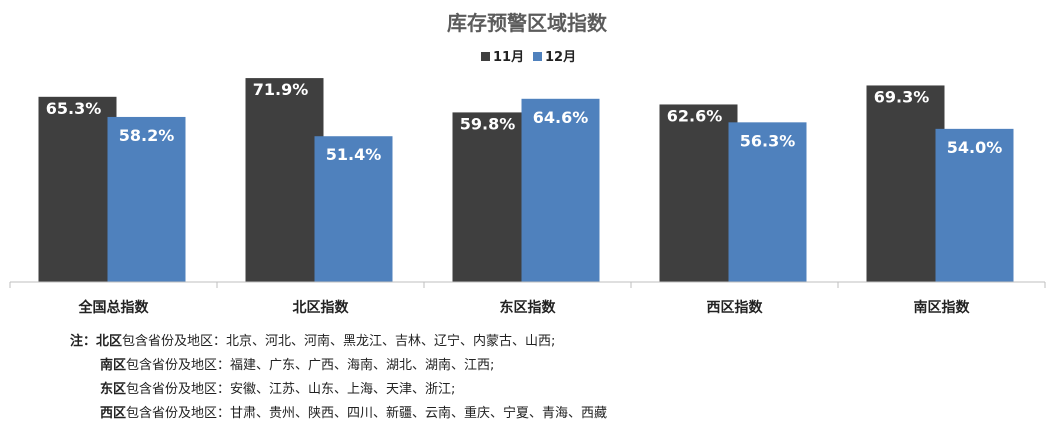  I want to click on note-prefix: 注：, so click(83, 341).